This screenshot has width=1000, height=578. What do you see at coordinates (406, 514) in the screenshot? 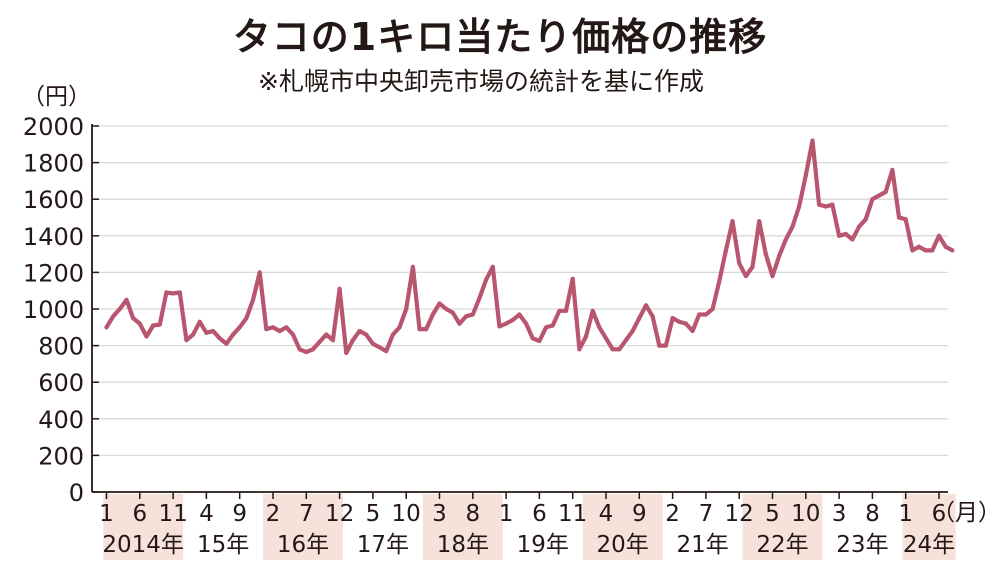
I see `x-tick-label: 10` at bounding box center [406, 514].